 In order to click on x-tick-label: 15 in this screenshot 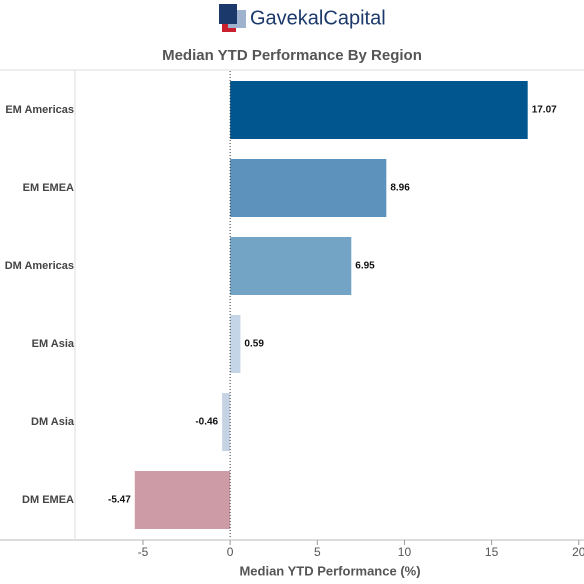, I will do `click(492, 552)`.